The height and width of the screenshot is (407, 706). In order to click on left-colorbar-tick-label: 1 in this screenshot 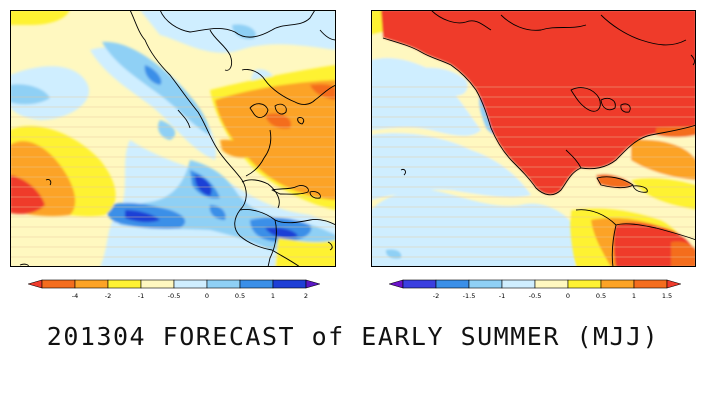, I will do `click(273, 296)`.